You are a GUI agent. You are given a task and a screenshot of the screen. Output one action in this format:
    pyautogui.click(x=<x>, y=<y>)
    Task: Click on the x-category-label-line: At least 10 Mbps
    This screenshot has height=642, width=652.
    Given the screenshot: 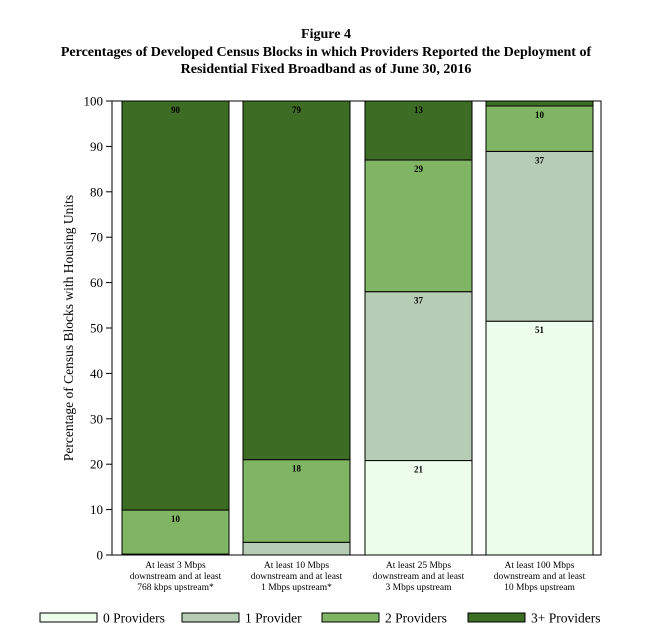 What is the action you would take?
    pyautogui.click(x=296, y=566)
    